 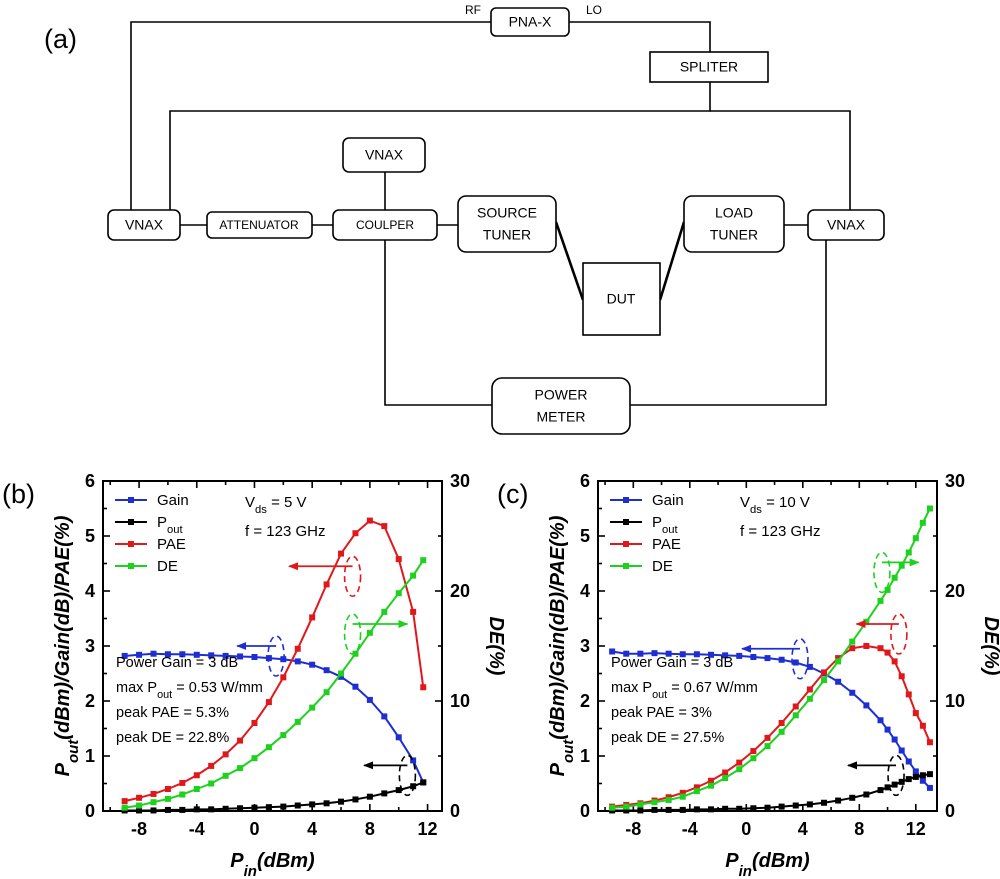 I want to click on y-tick-label: 5, so click(x=585, y=536).